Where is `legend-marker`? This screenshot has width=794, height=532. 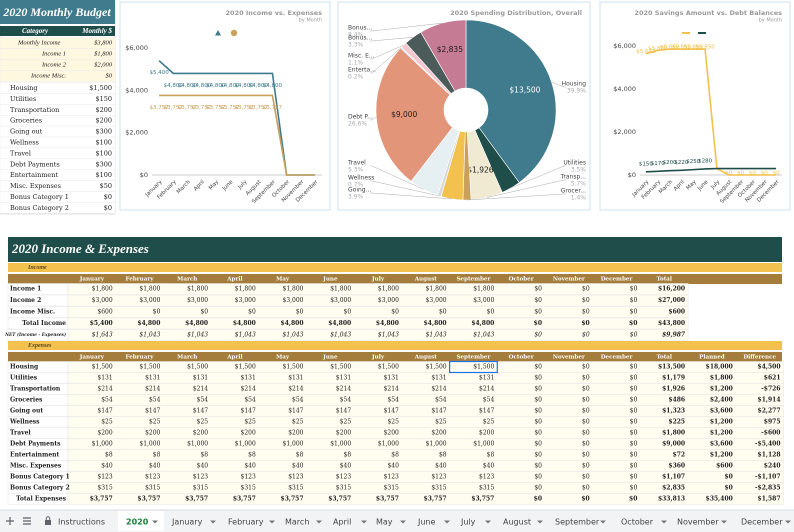
legend-marker is located at coordinates (234, 33).